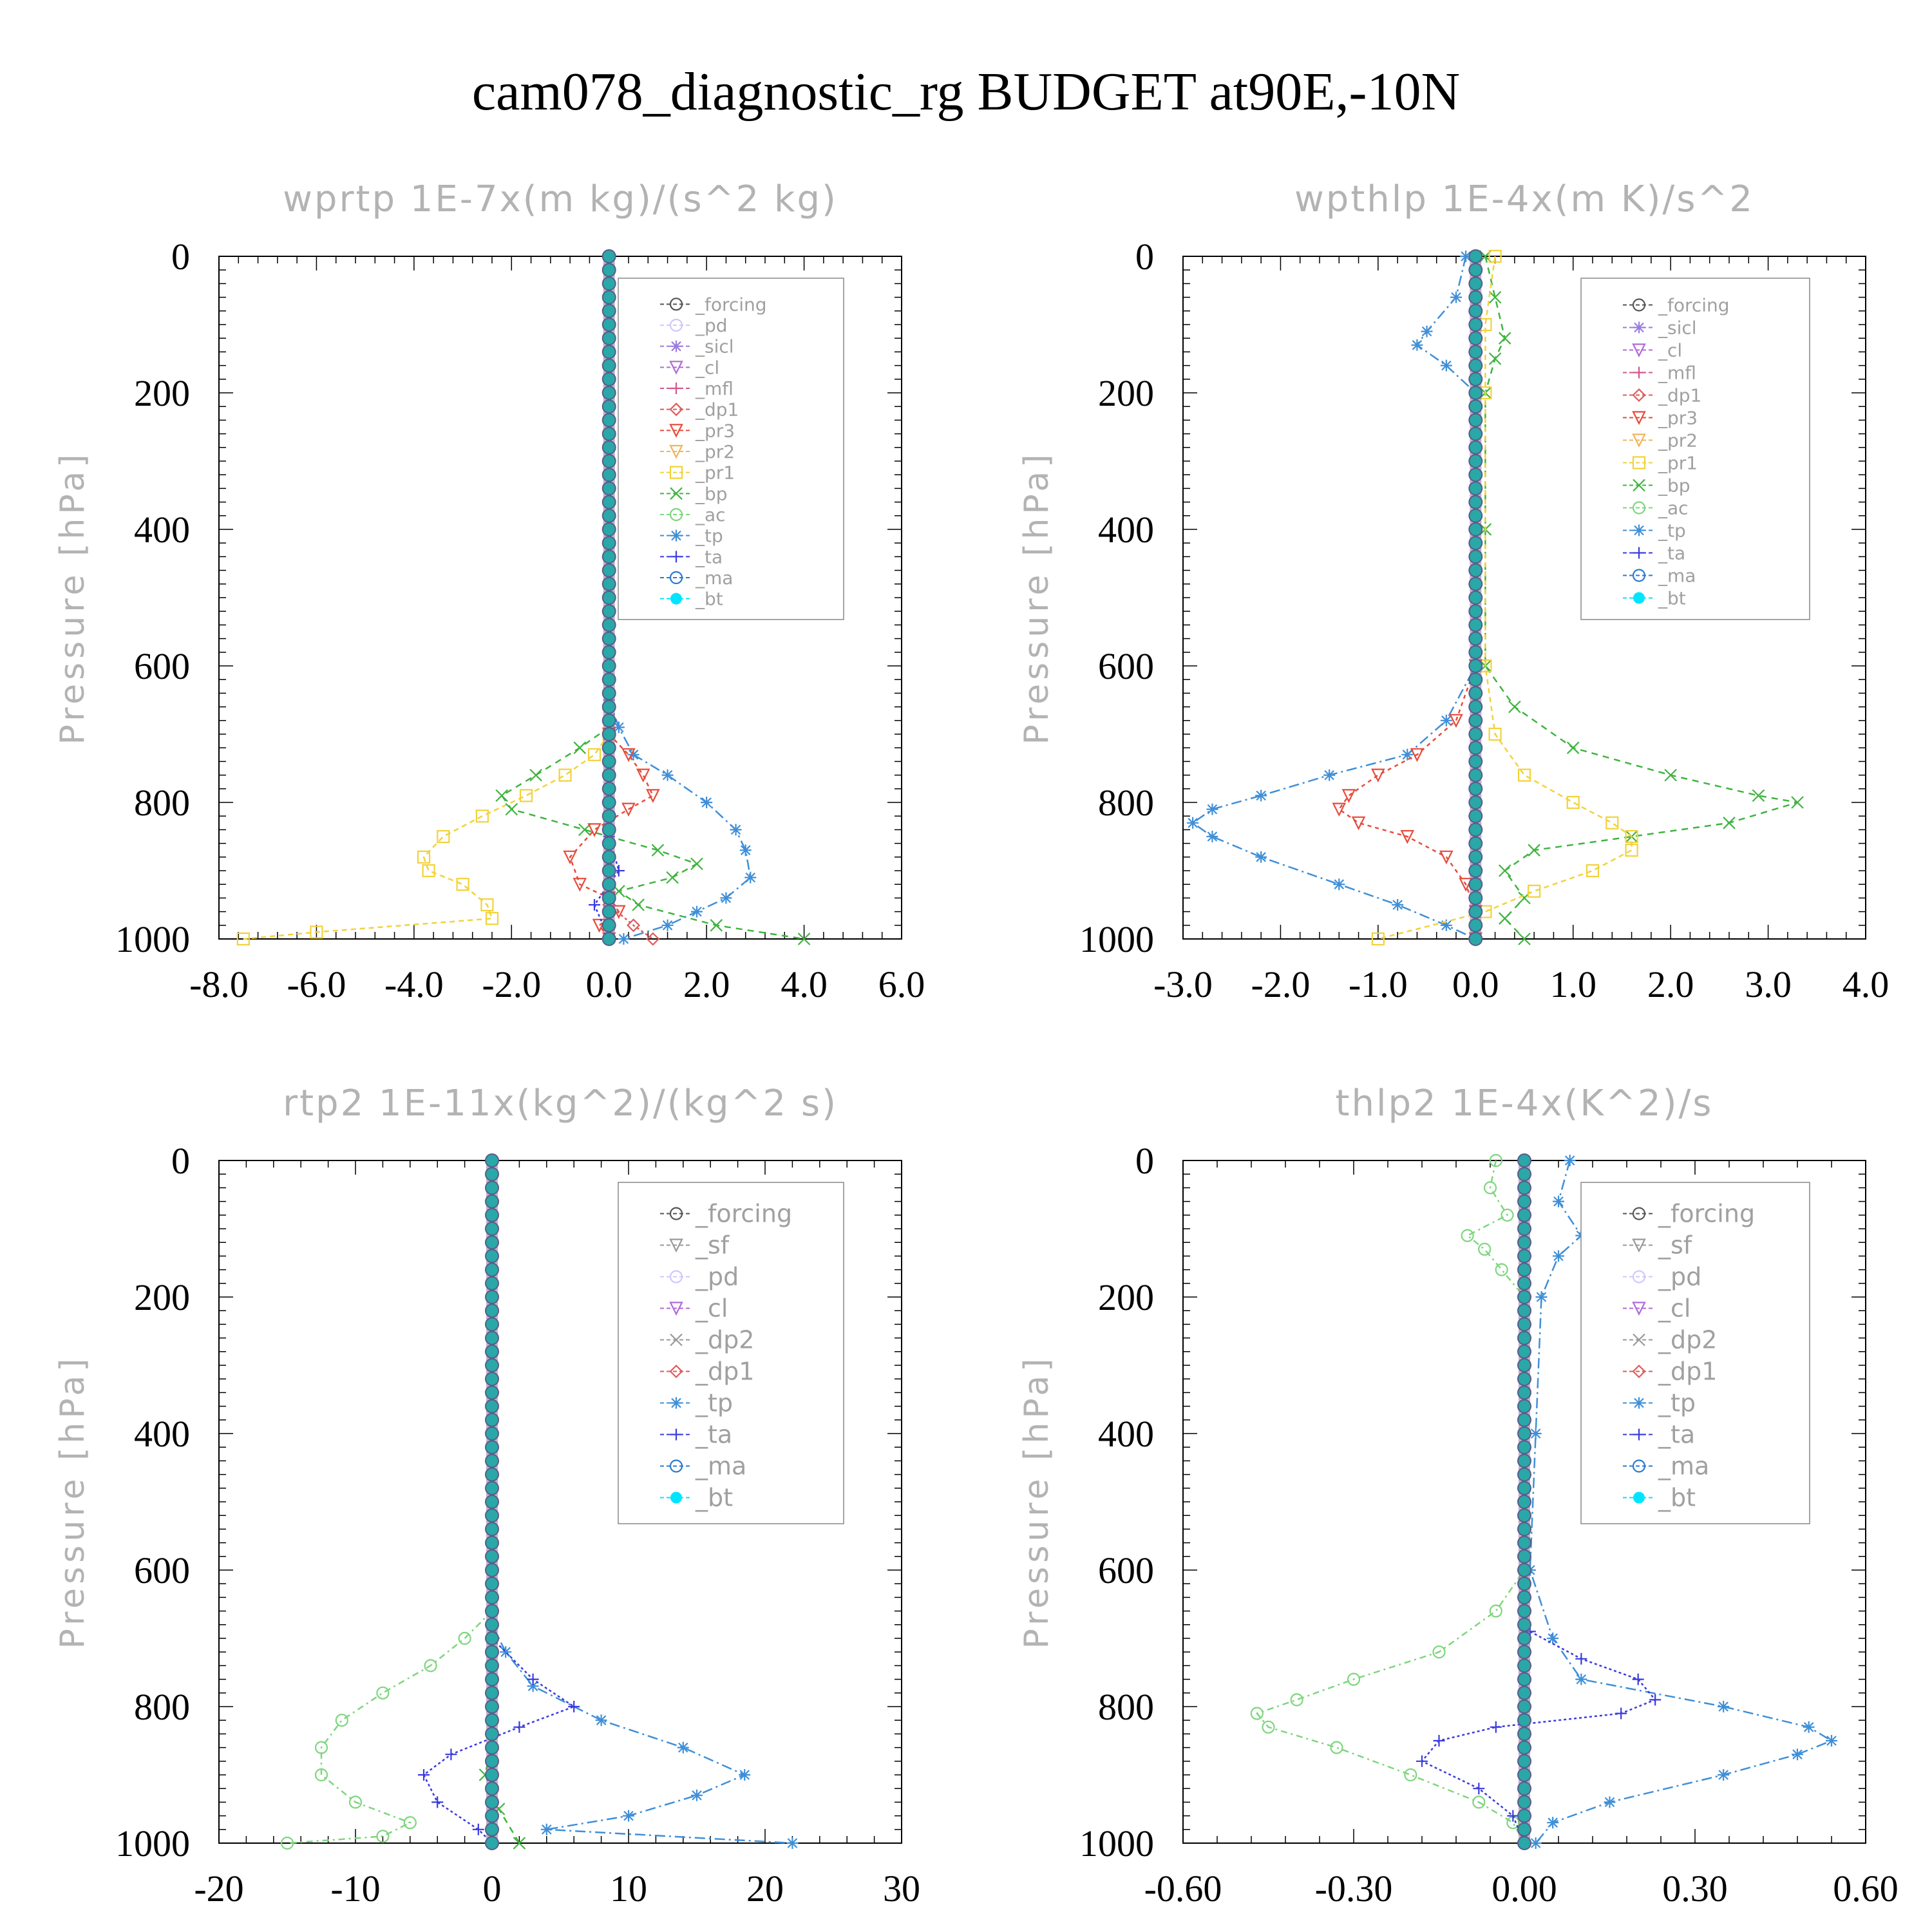  I want to click on legend-item: _mfl, so click(697, 388).